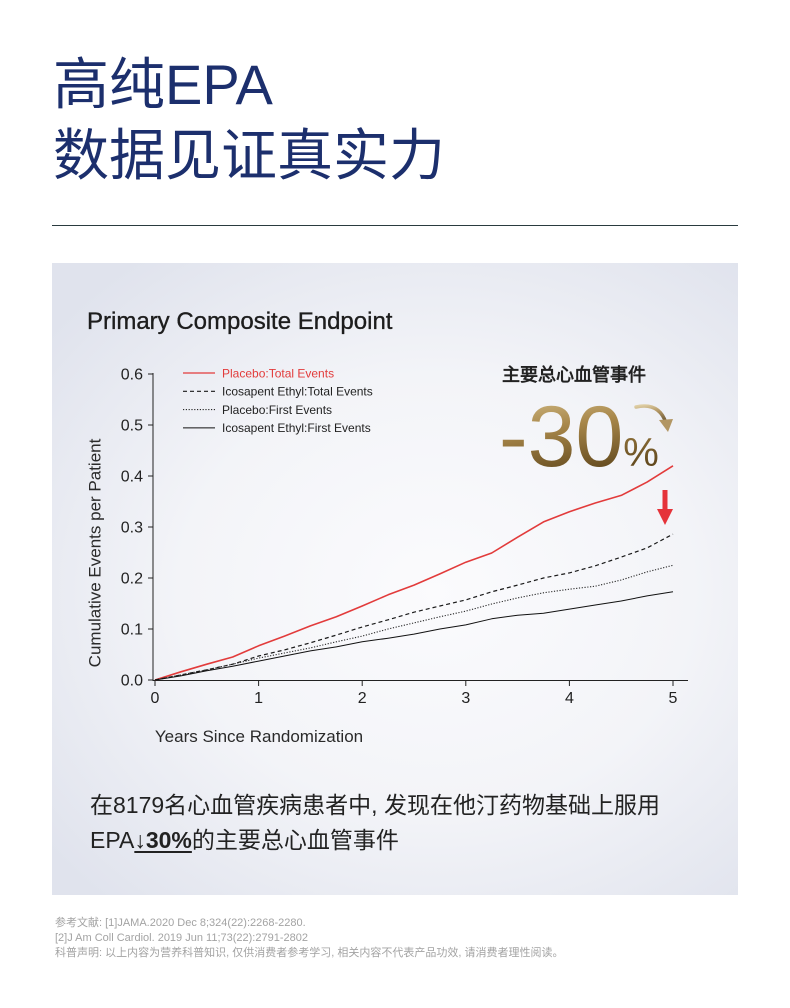 This screenshot has width=790, height=1008. I want to click on x-tick-label: 1, so click(258, 698).